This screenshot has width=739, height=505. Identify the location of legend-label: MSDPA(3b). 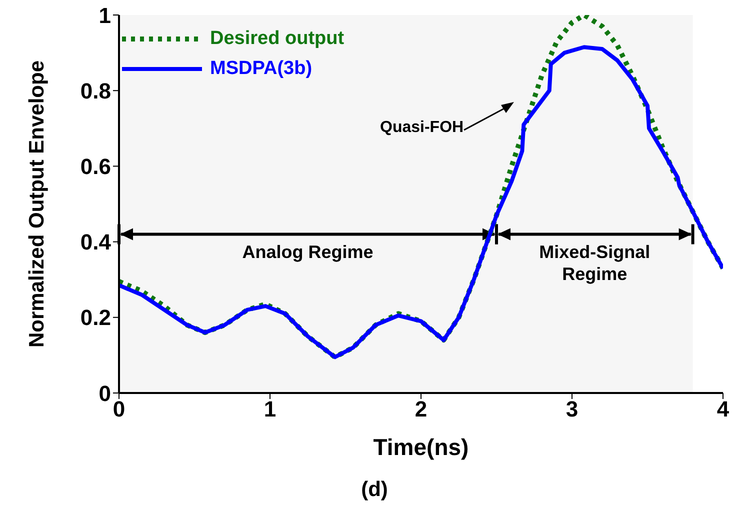
(261, 69).